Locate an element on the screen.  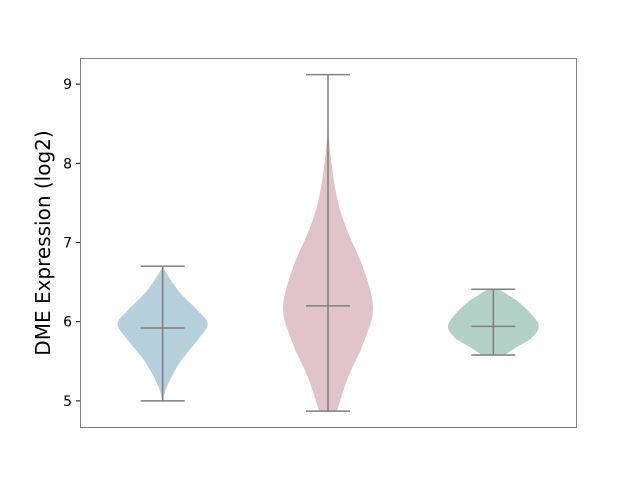
y-tick-label: 5 is located at coordinates (67, 402).